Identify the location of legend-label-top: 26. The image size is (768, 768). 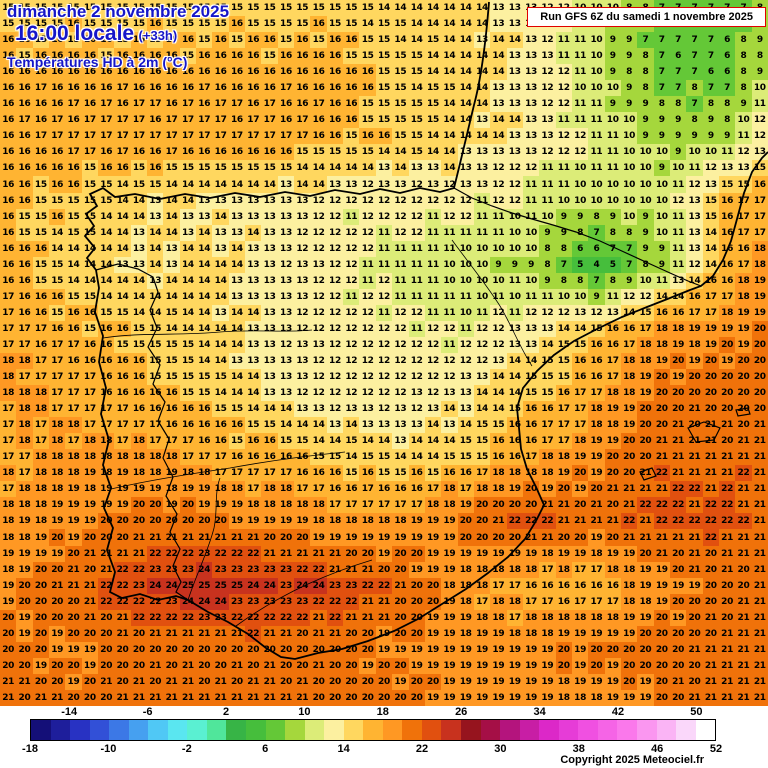
(461, 712).